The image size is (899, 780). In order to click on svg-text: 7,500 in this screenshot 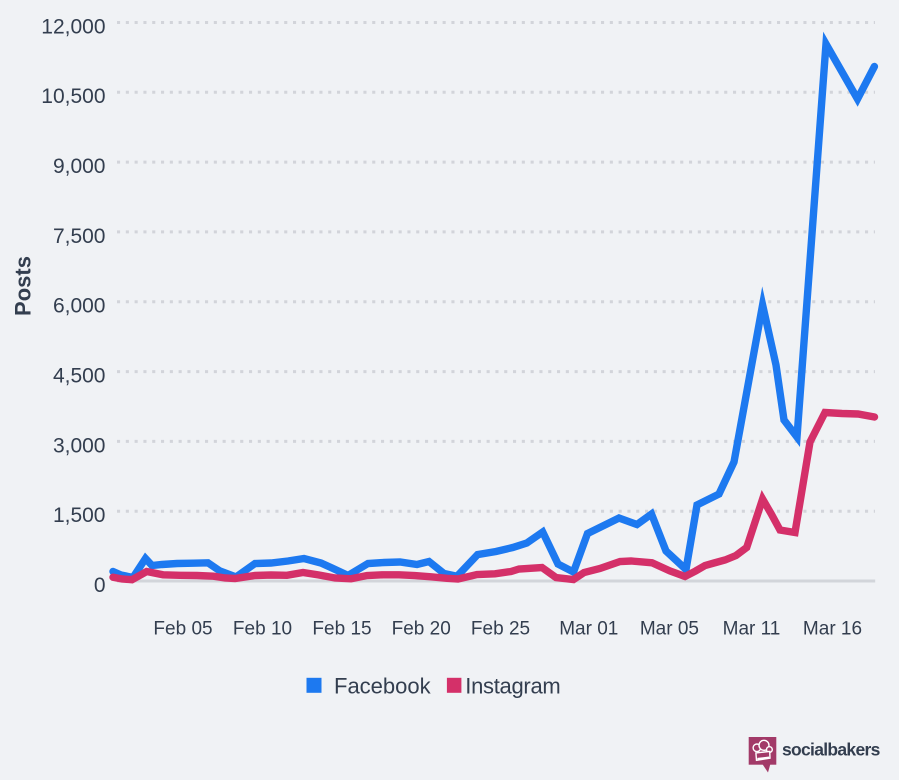, I will do `click(79, 236)`.